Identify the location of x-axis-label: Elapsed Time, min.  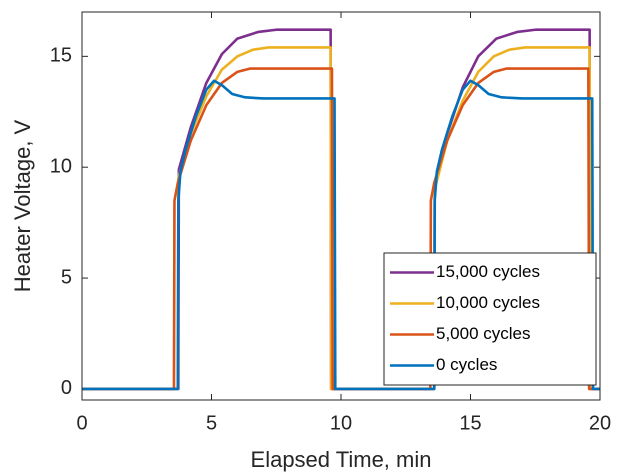
(341, 459).